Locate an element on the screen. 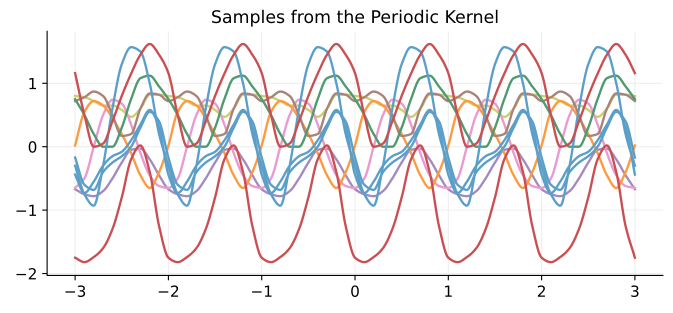 This screenshot has height=313, width=673. x-tick-label: 0 is located at coordinates (355, 291).